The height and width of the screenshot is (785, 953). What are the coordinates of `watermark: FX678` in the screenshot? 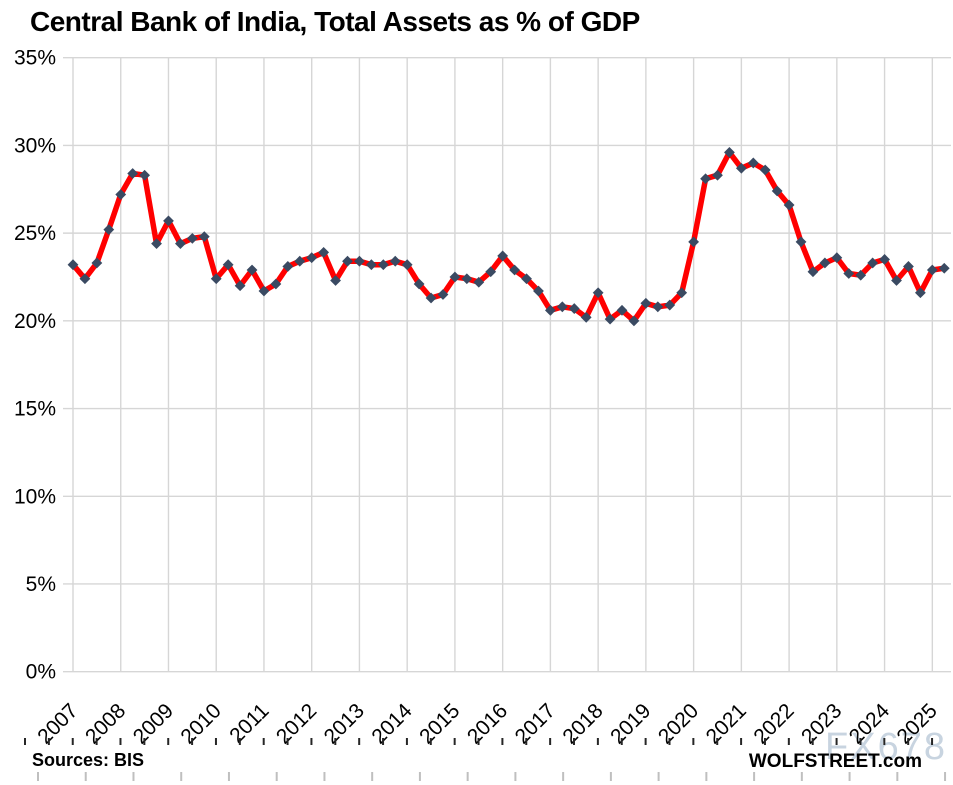 It's located at (886, 747).